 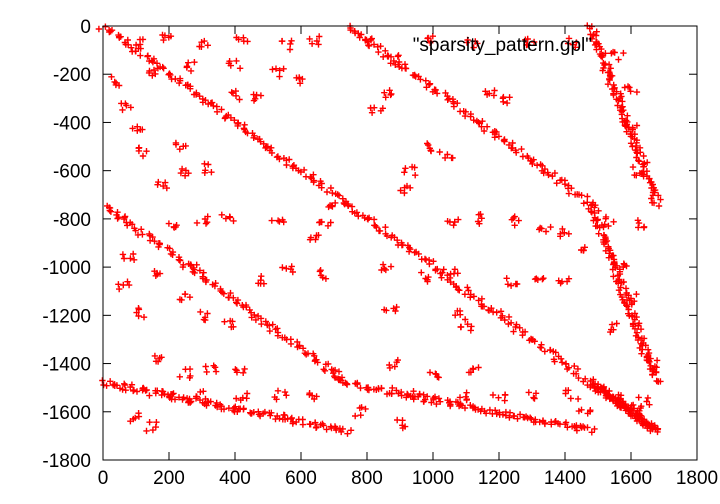 I want to click on y-tick-label: -600, so click(x=72, y=172).